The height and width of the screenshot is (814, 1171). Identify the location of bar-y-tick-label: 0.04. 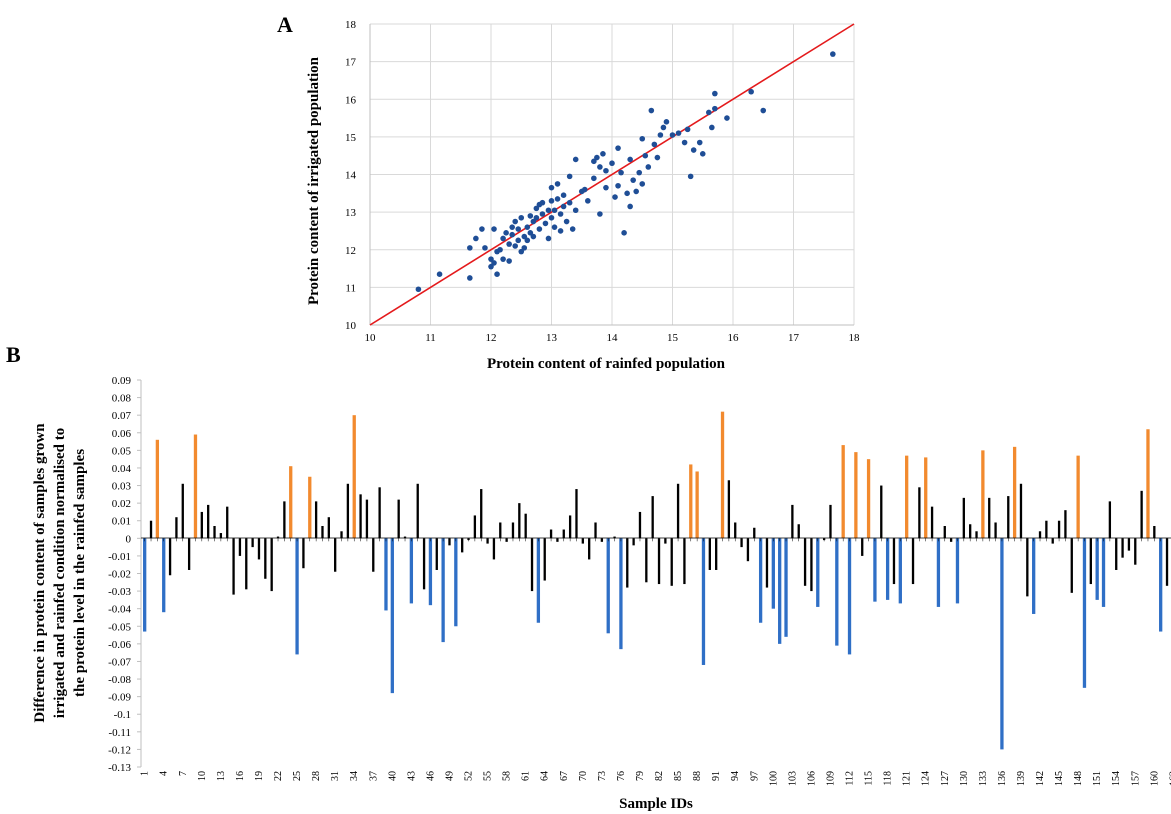
(122, 469).